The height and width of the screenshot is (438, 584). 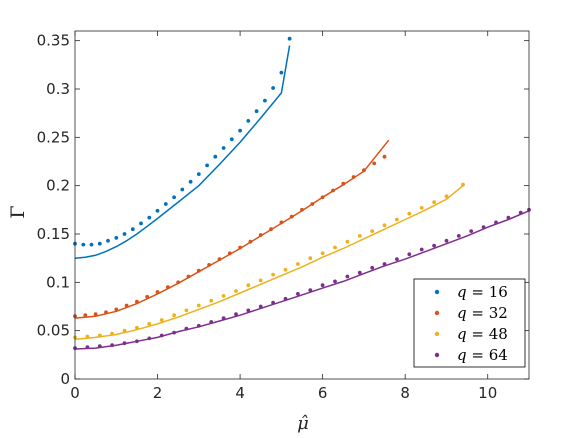 What do you see at coordinates (58, 89) in the screenshot?
I see `y-tick-label: 0.3` at bounding box center [58, 89].